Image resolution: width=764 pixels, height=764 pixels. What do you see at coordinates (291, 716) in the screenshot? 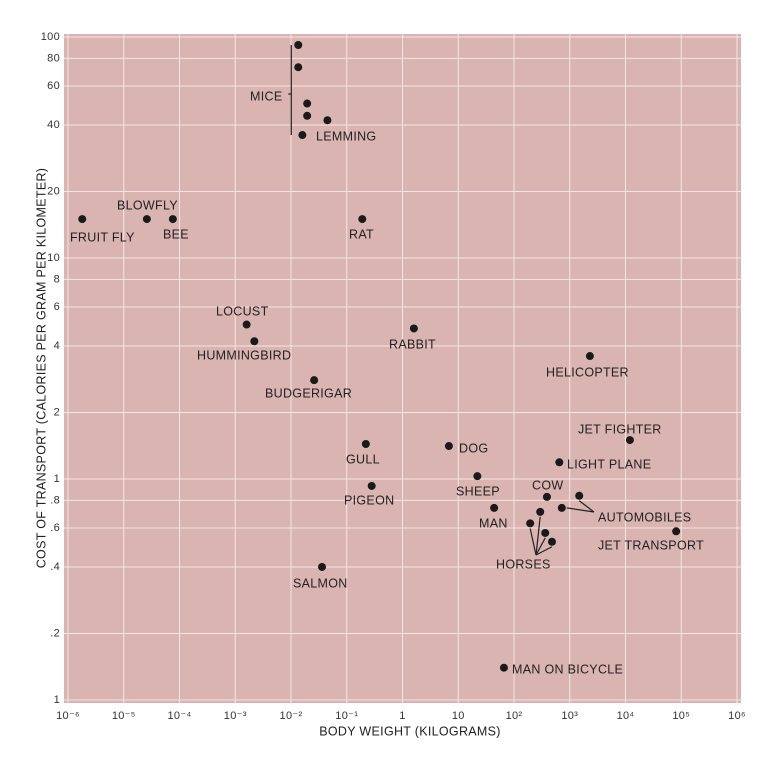
I see `x-tick-label: 10⁻²` at bounding box center [291, 716].